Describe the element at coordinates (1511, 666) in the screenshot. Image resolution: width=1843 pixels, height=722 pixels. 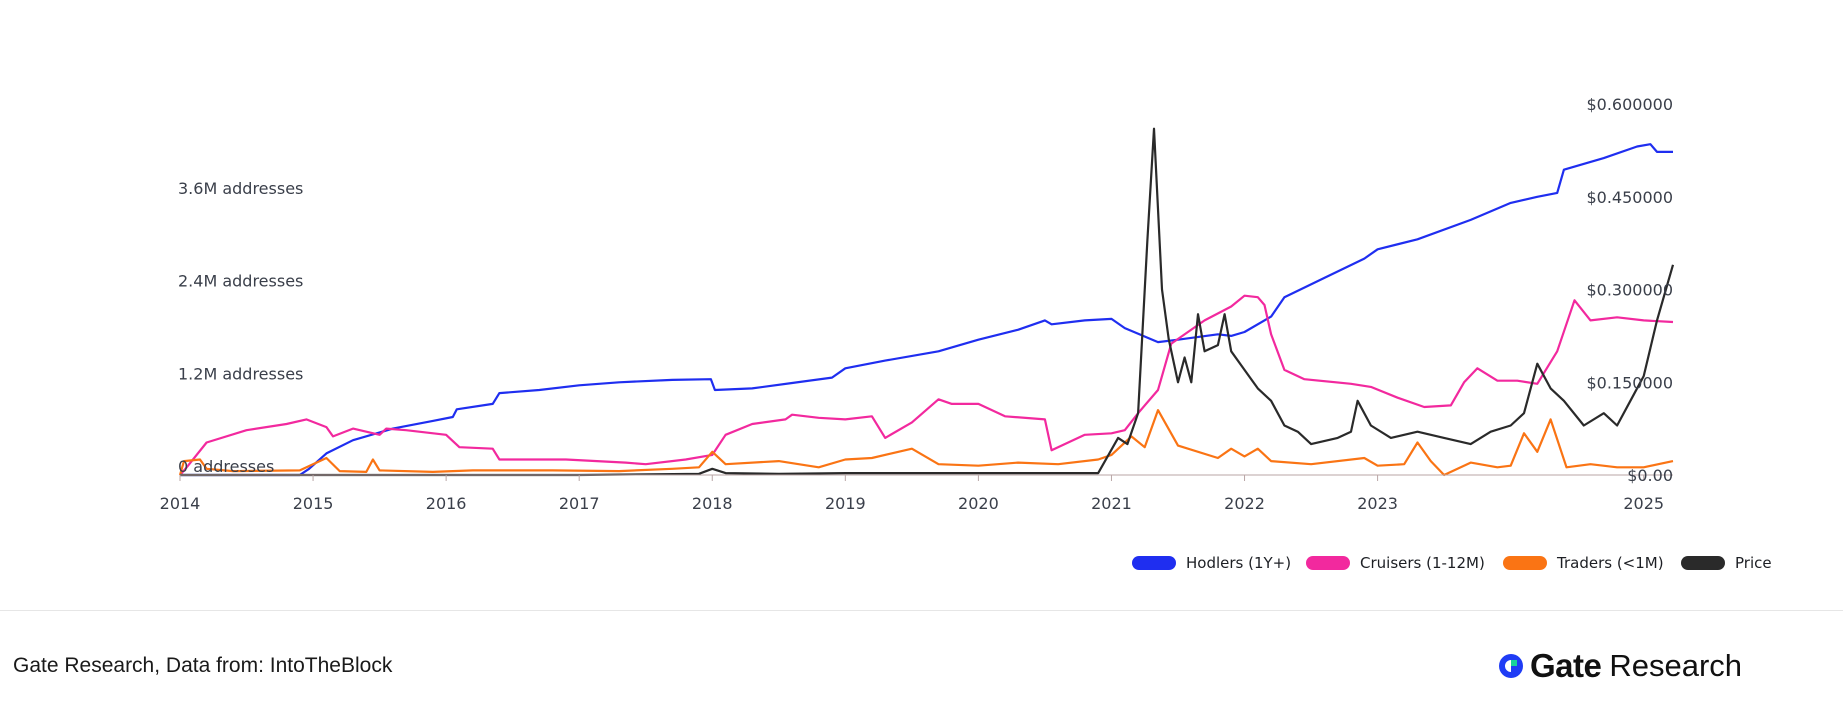
I see `gate-logo-icon` at that location.